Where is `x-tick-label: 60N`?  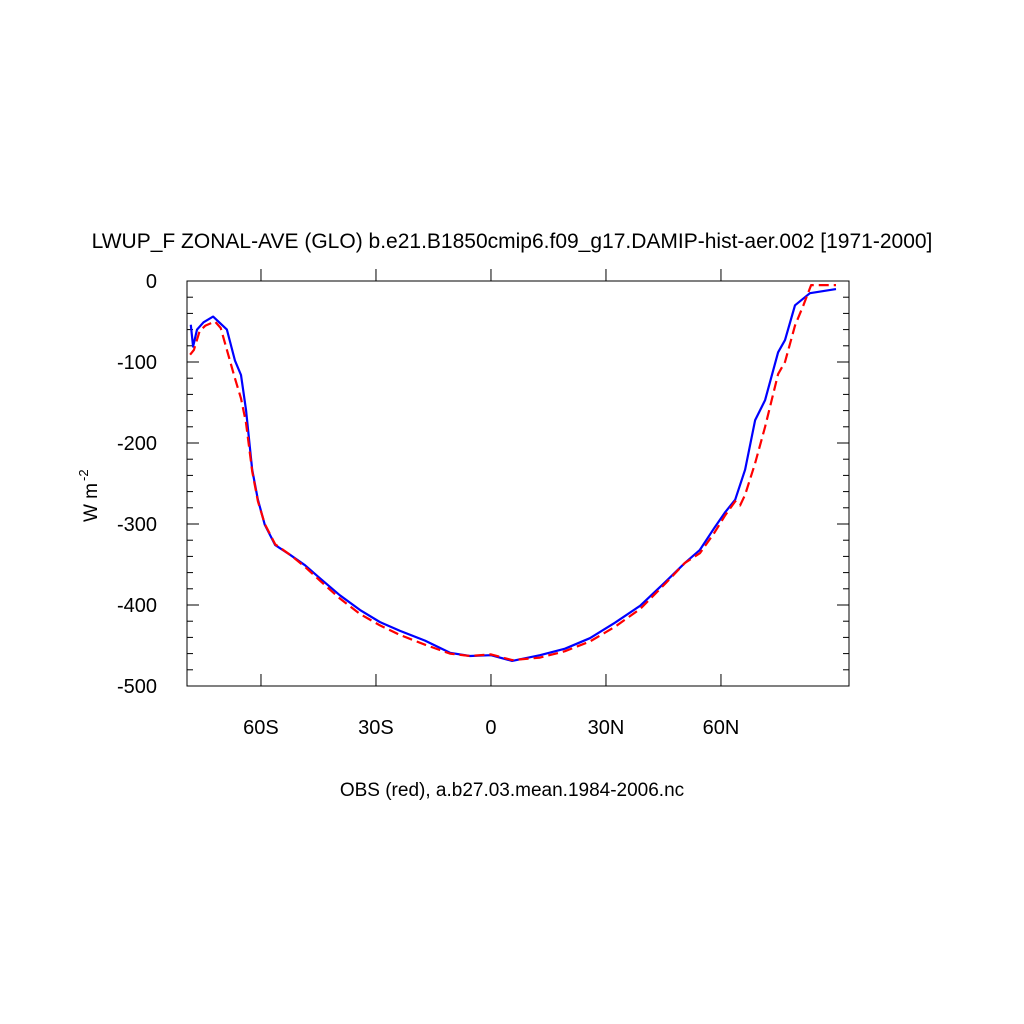 x-tick-label: 60N is located at coordinates (721, 728).